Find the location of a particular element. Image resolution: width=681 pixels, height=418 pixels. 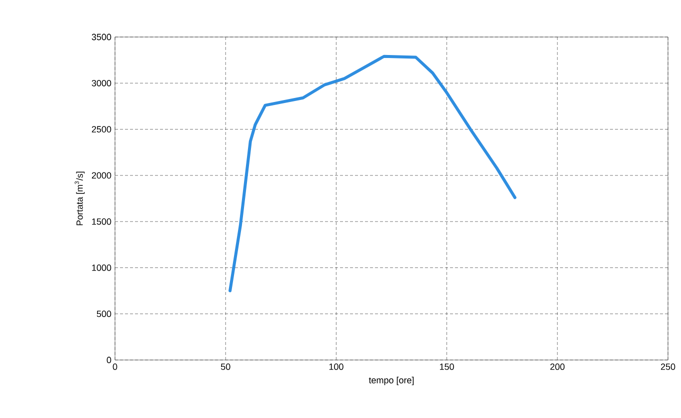

y-tick-label: 3500 is located at coordinates (102, 37).